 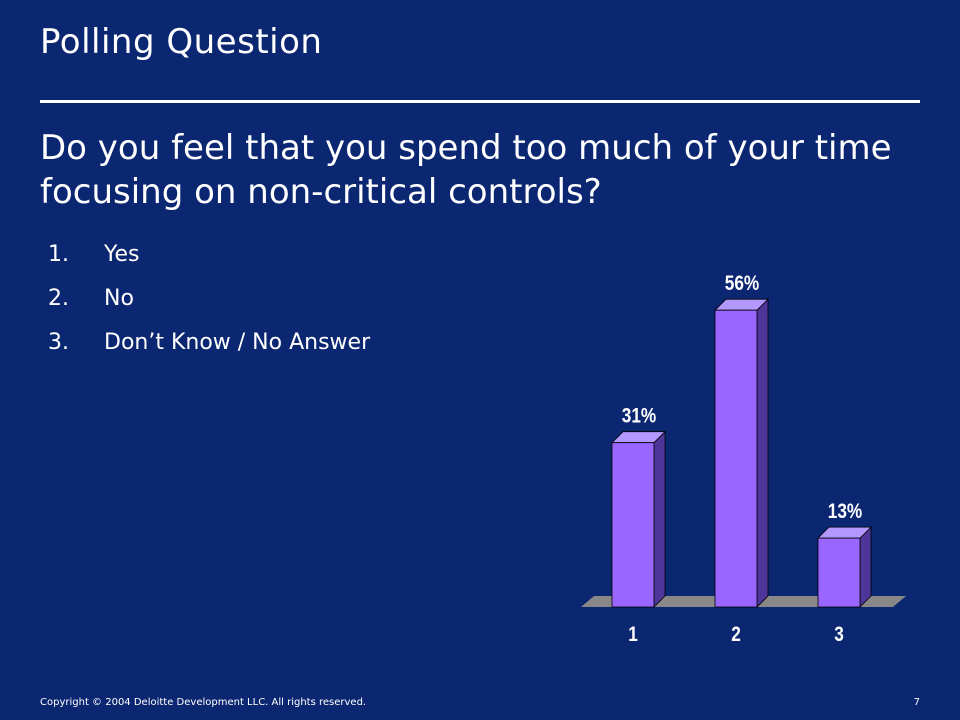 What do you see at coordinates (58, 254) in the screenshot?
I see `answer-number: 1.` at bounding box center [58, 254].